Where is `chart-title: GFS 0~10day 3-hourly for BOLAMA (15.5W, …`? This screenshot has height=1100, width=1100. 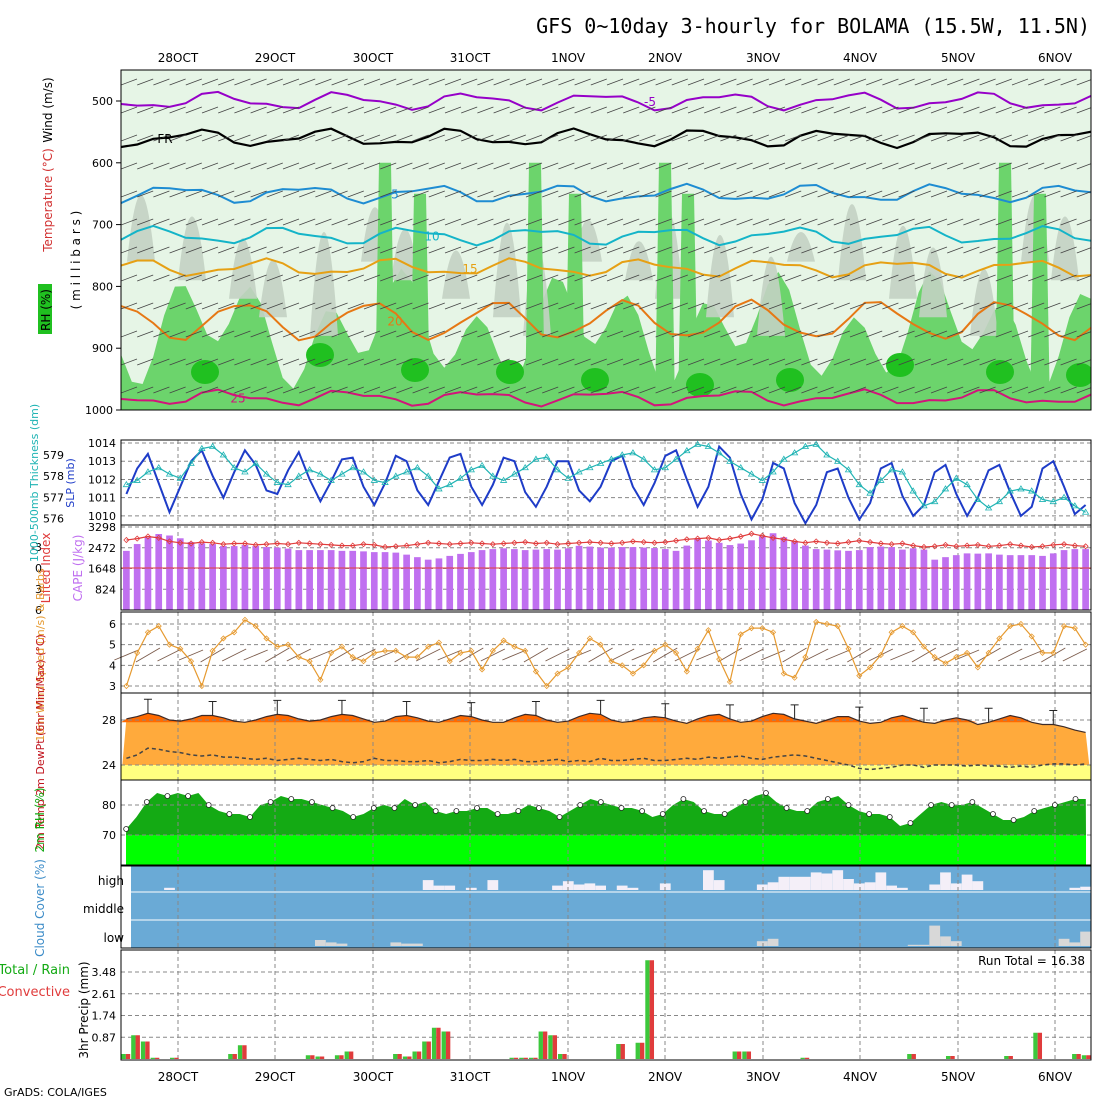 chart-title: GFS 0~10day 3-hourly for BOLAMA (15.5W, … is located at coordinates (813, 26).